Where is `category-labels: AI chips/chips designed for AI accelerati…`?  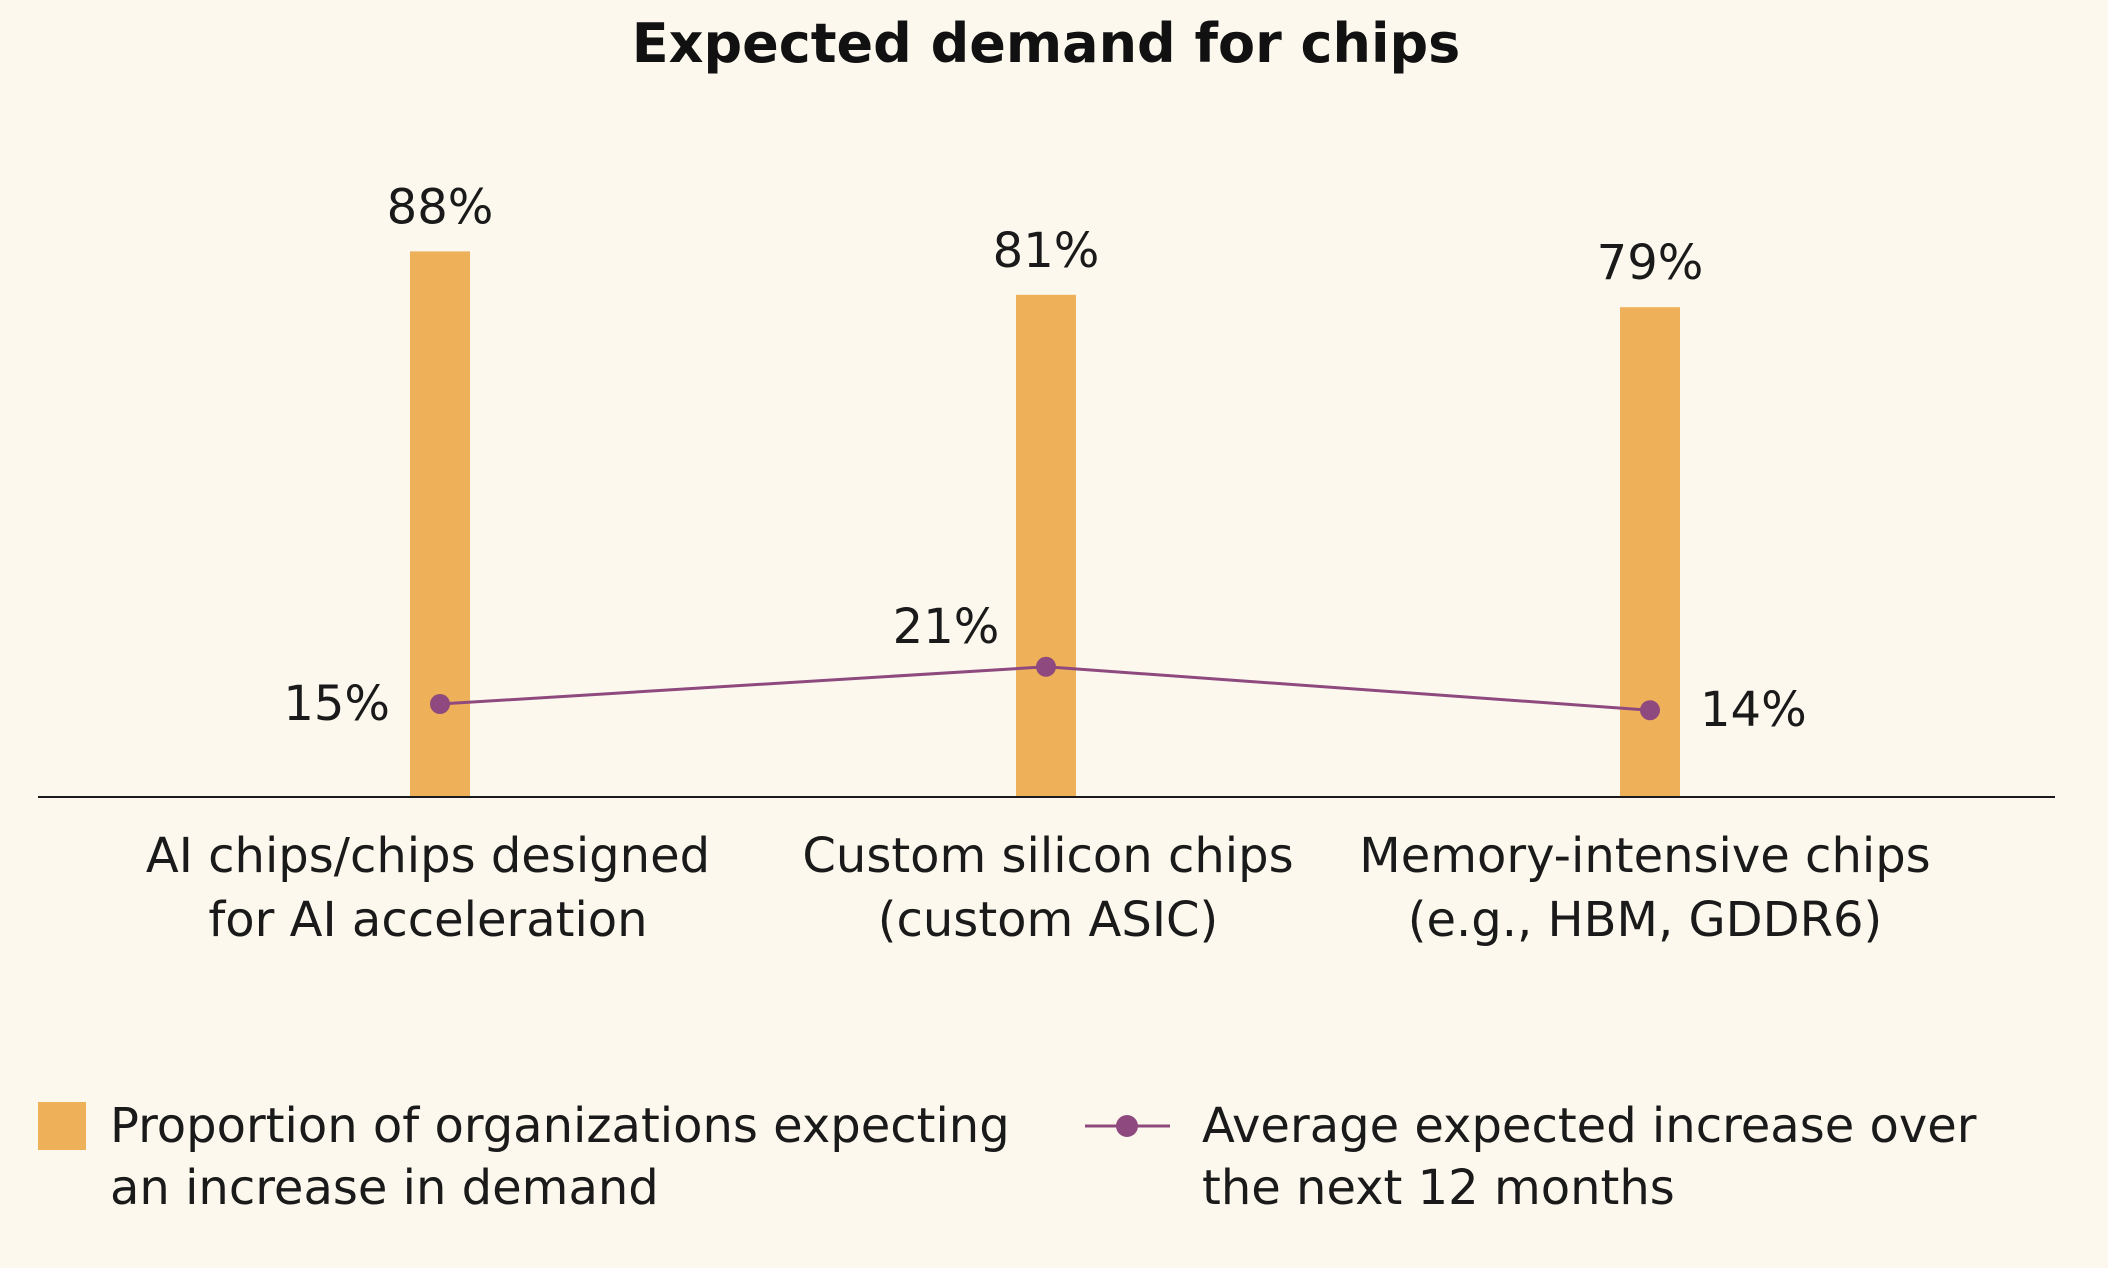 category-labels: AI chips/chips designed for AI accelerati… is located at coordinates (1038, 888).